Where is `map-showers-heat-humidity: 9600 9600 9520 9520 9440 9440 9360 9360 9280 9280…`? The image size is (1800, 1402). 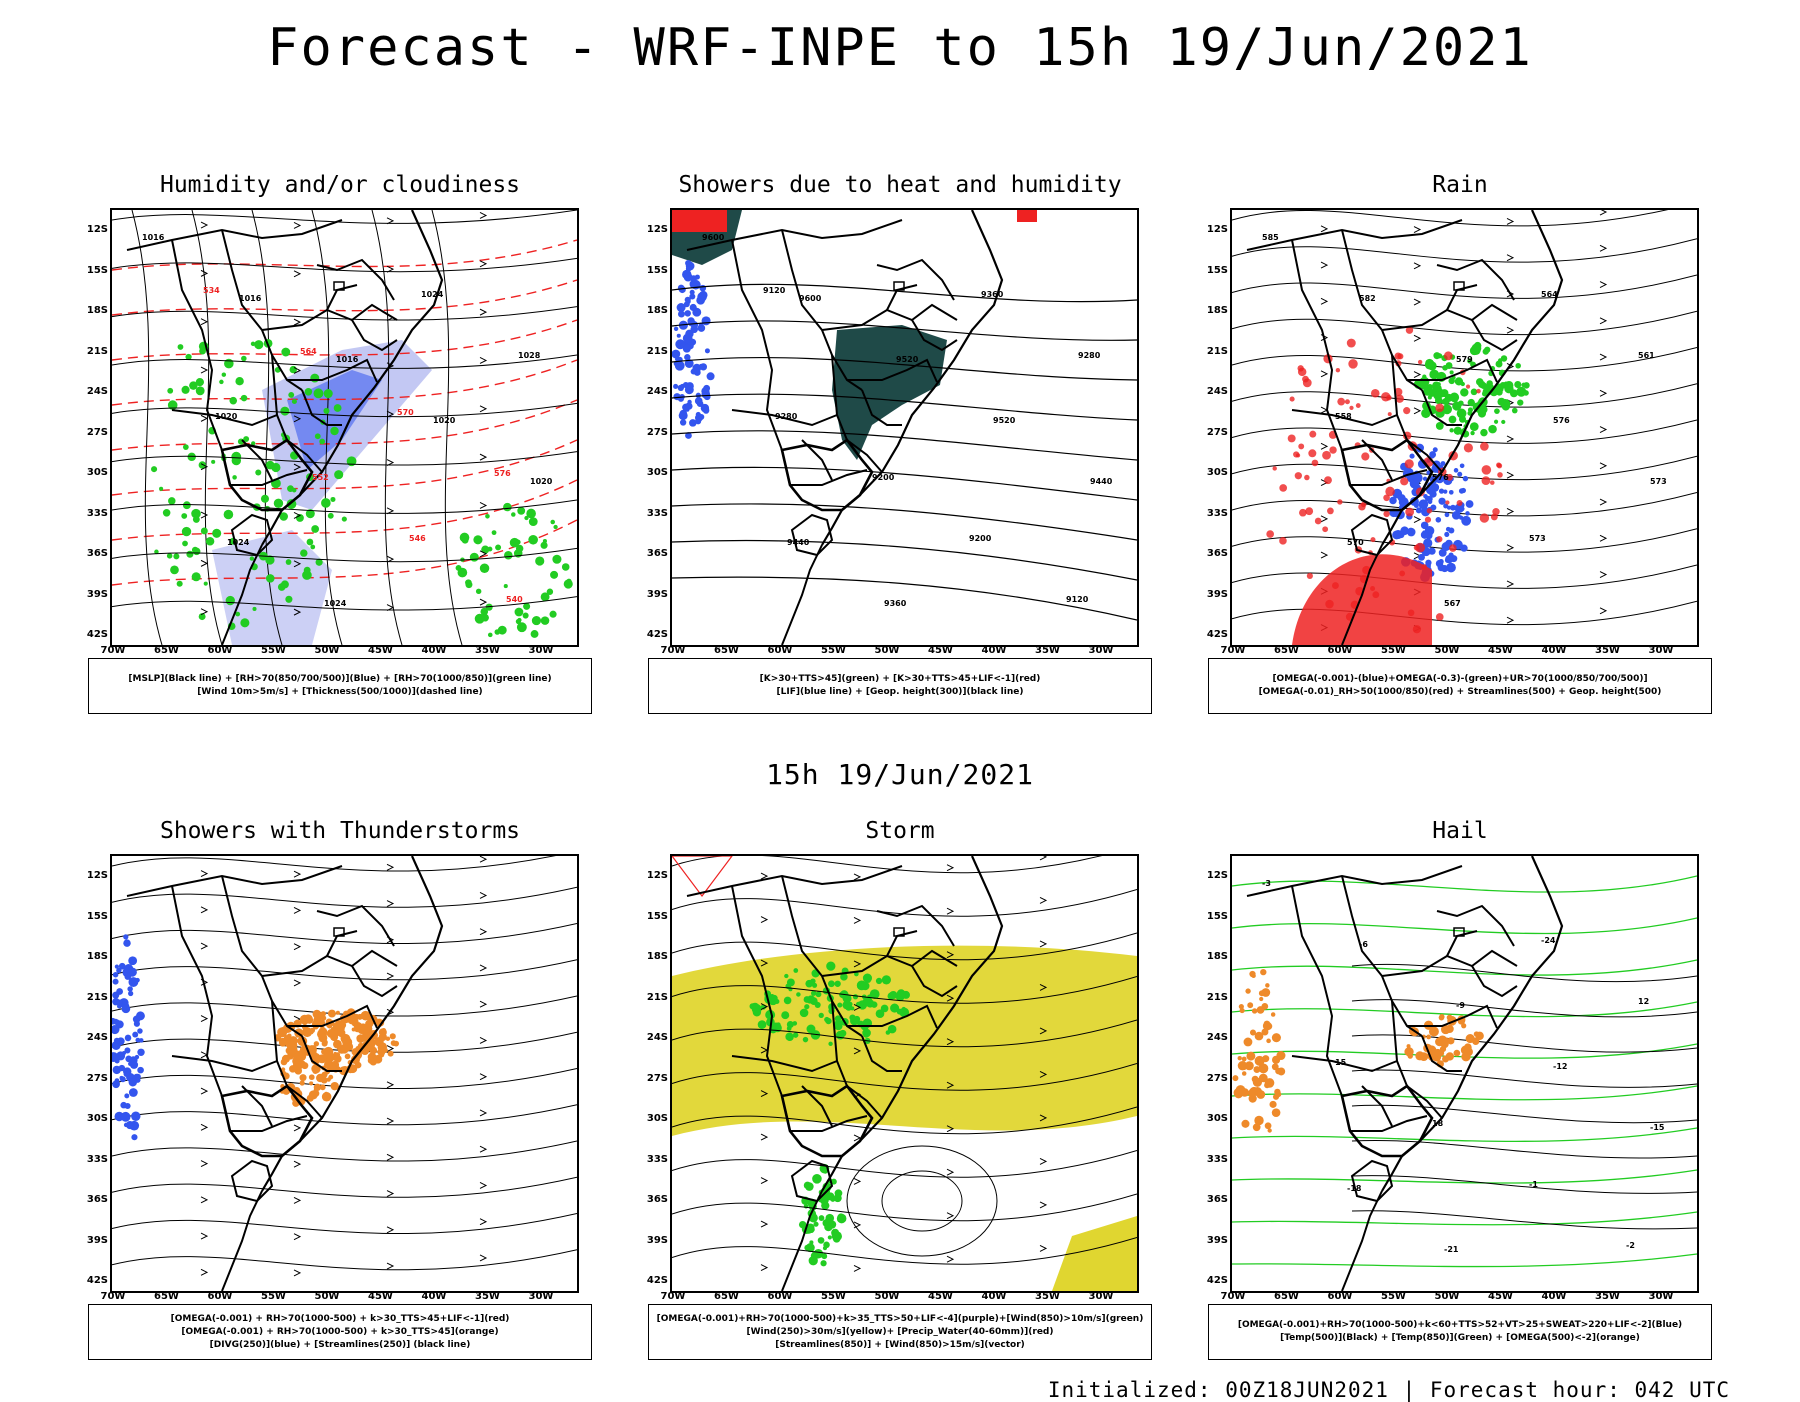 map-showers-heat-humidity: 9600 9600 9520 9520 9440 9440 9360 9360 9280 9280… is located at coordinates (904, 427).